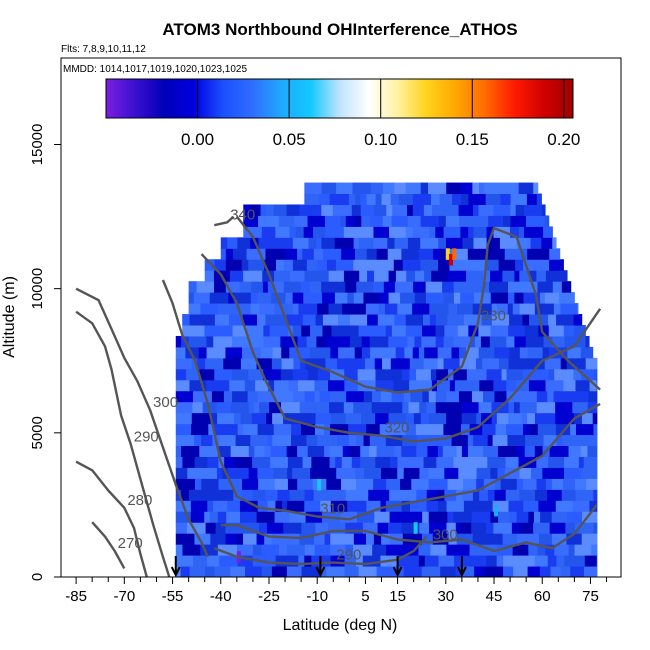 The width and height of the screenshot is (650, 650). Describe the element at coordinates (37, 145) in the screenshot. I see `y-tick-label: 15000` at that location.